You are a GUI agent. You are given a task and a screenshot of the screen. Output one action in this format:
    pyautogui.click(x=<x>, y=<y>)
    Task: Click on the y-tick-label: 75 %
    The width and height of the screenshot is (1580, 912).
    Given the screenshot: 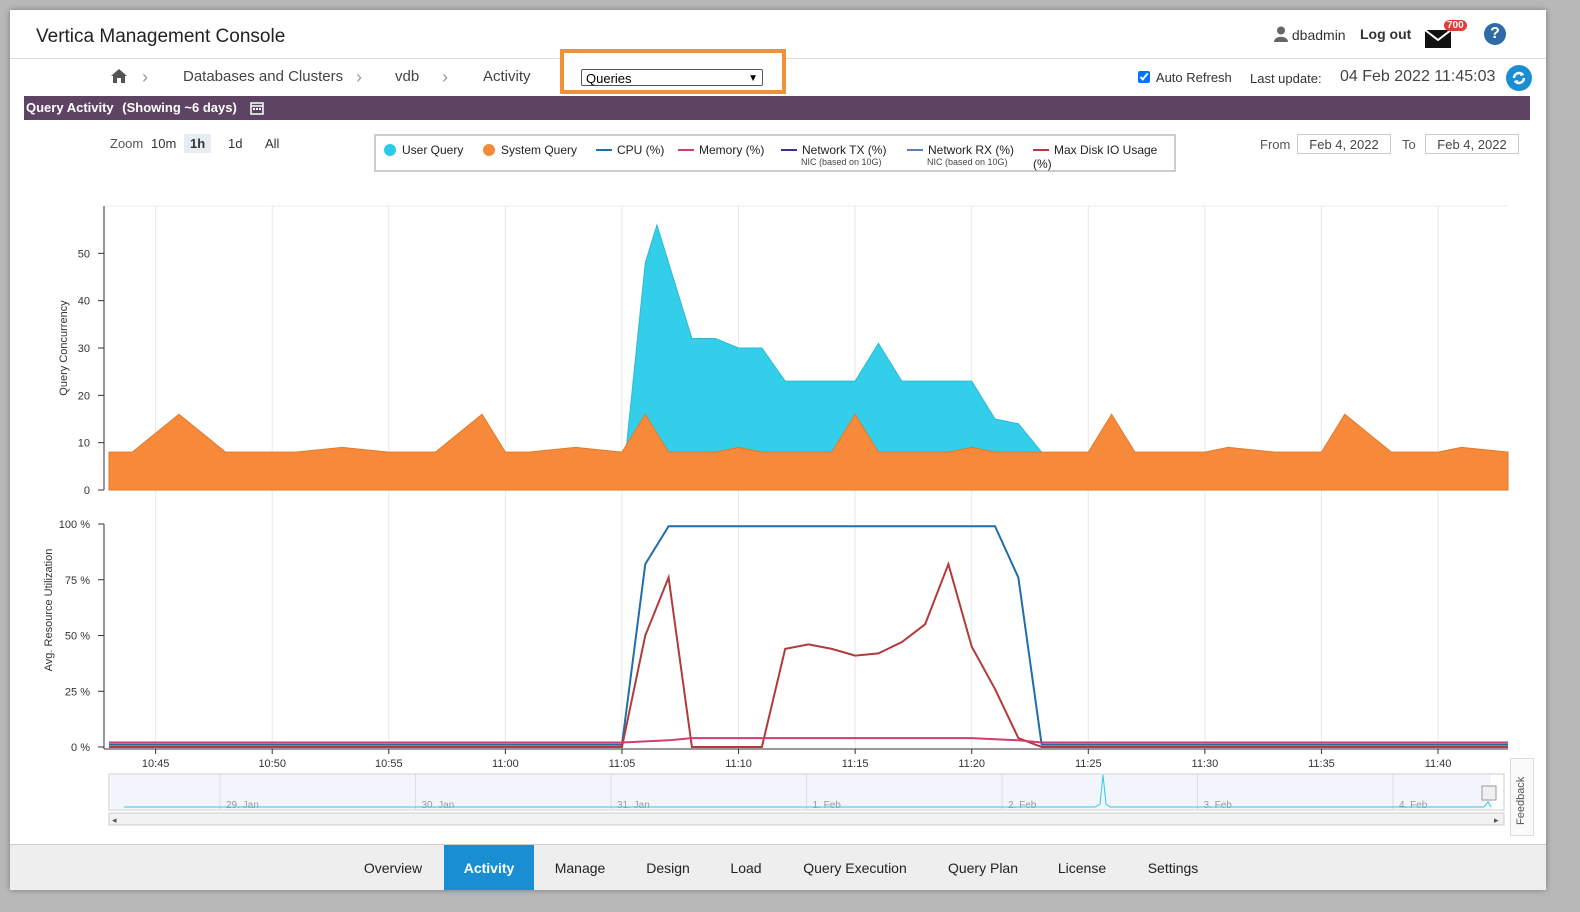 What is the action you would take?
    pyautogui.click(x=77, y=581)
    